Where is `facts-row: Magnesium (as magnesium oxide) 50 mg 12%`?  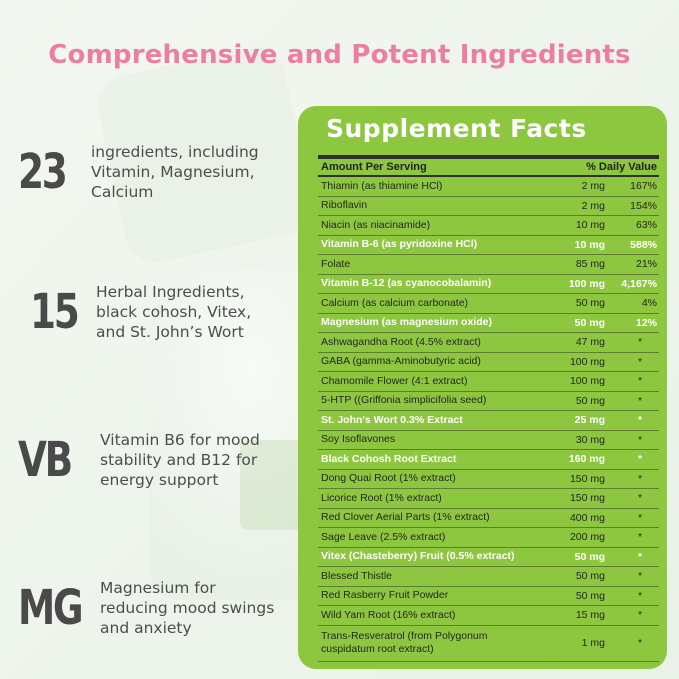
facts-row: Magnesium (as magnesium oxide) 50 mg 12% is located at coordinates (488, 323).